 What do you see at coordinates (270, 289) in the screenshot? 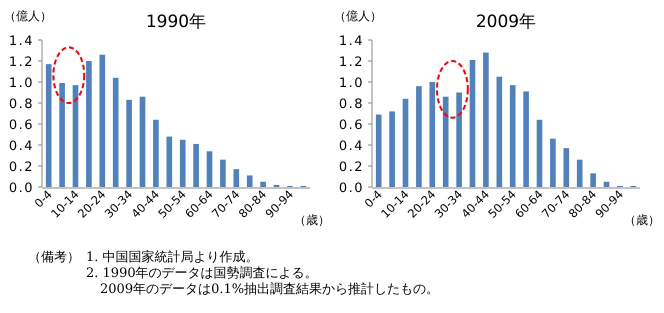
I see `text: 2009年のデータは0.1%抽出調査結果から推計したもの。` at bounding box center [270, 289].